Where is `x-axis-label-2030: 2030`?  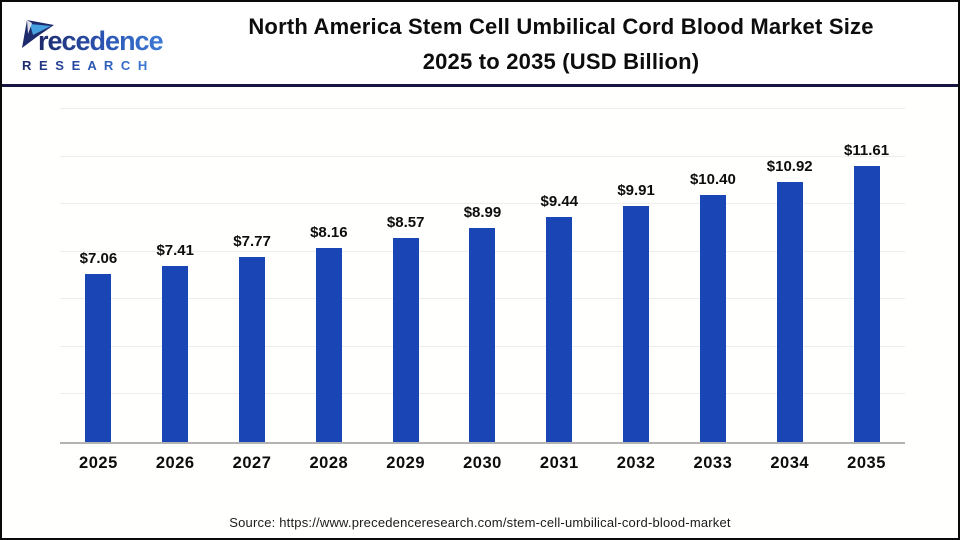 x-axis-label-2030: 2030 is located at coordinates (482, 463).